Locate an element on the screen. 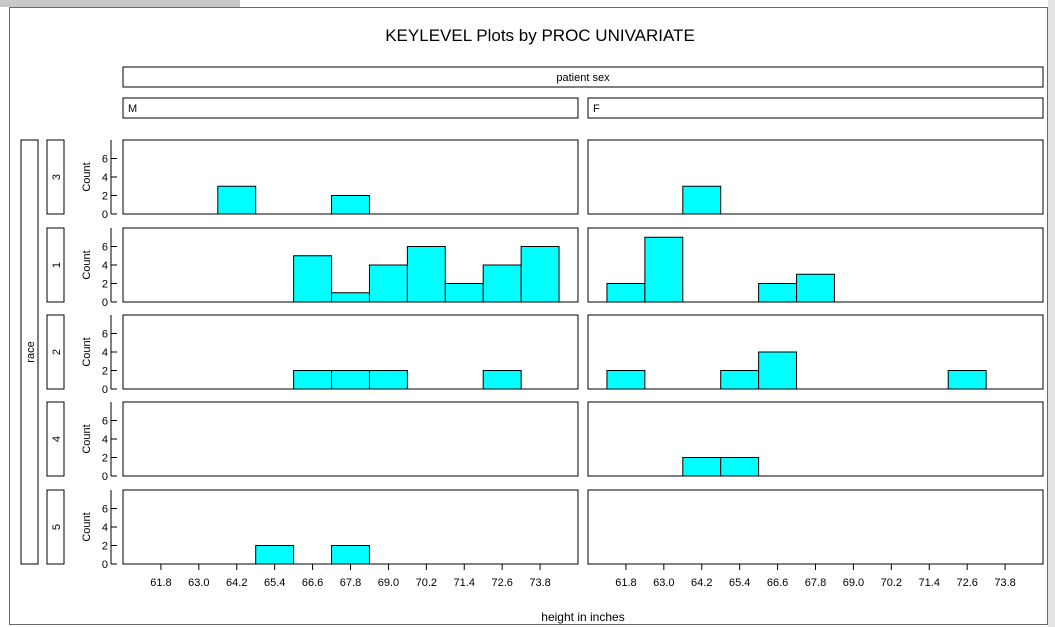  row-level-label-3: 3 is located at coordinates (57, 177).